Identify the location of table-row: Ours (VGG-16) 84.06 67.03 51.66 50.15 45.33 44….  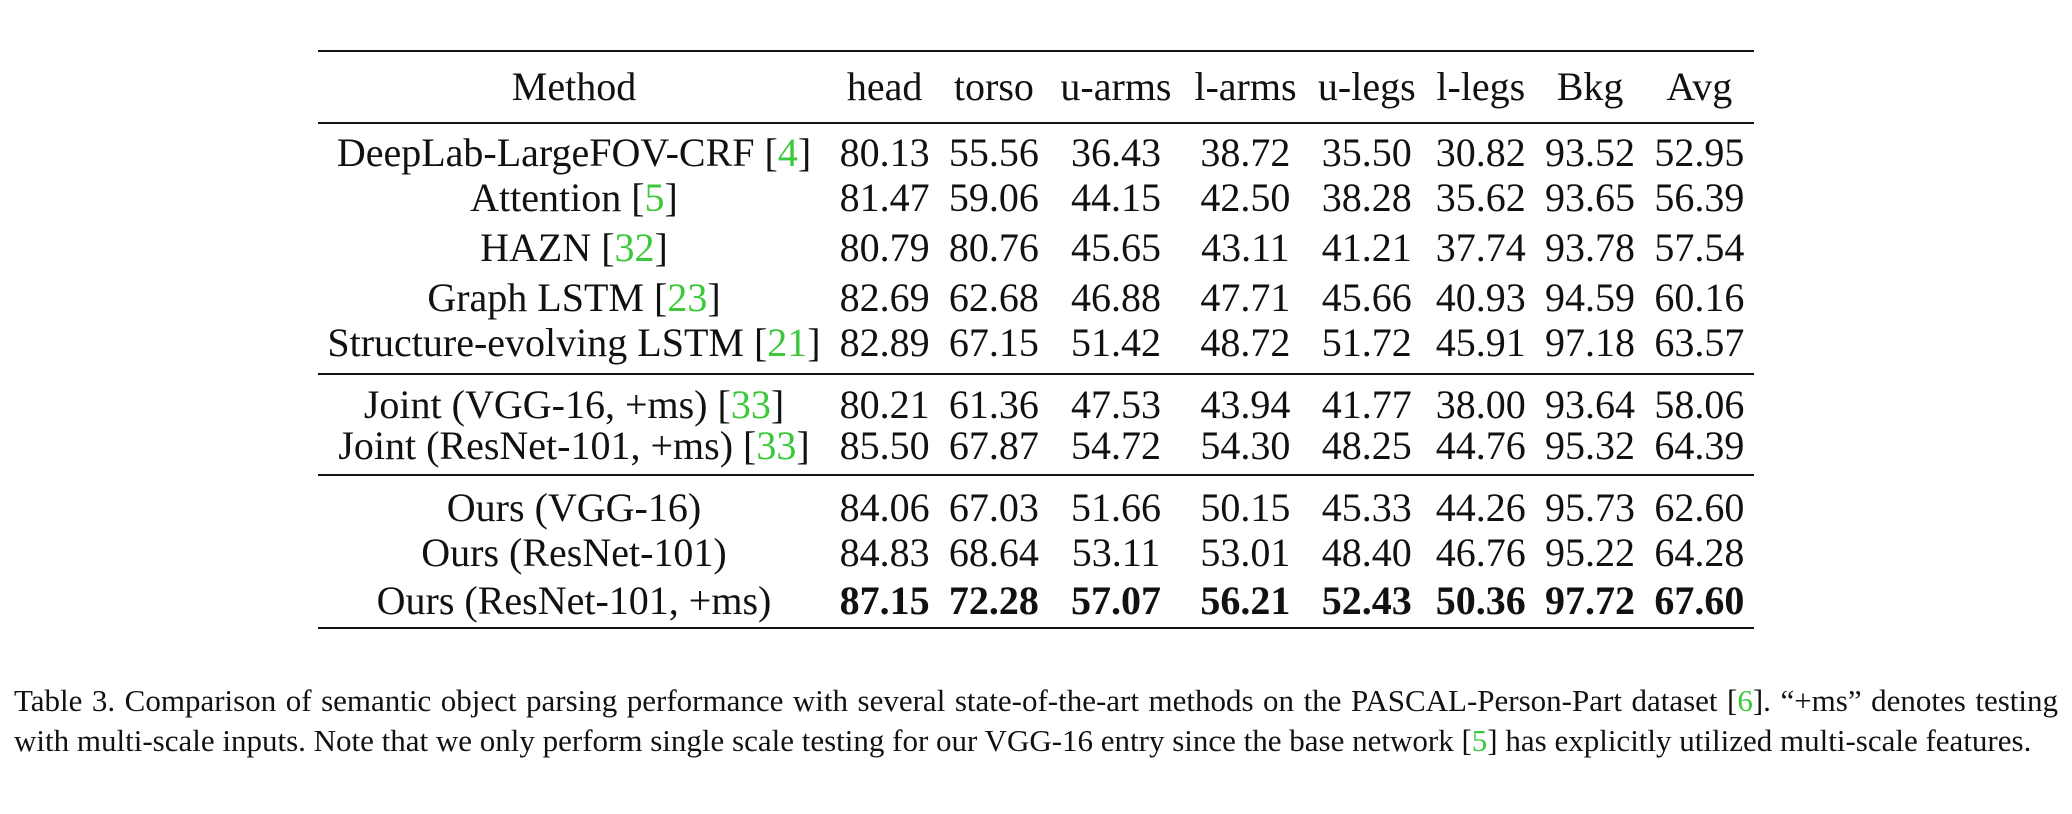
(1036, 501).